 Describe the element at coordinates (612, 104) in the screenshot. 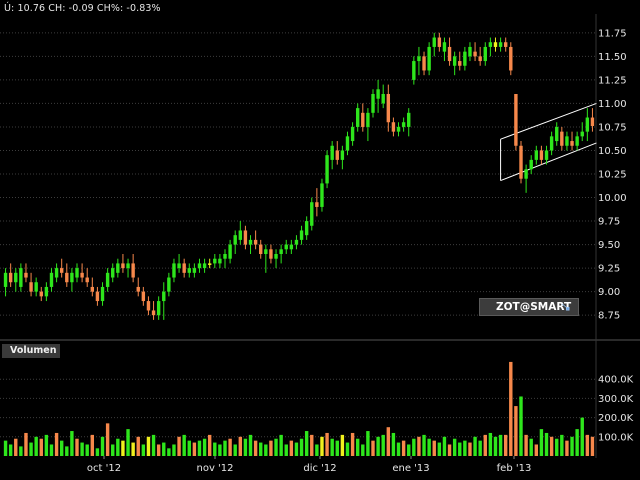

I see `price-tick-label: 11.00` at that location.